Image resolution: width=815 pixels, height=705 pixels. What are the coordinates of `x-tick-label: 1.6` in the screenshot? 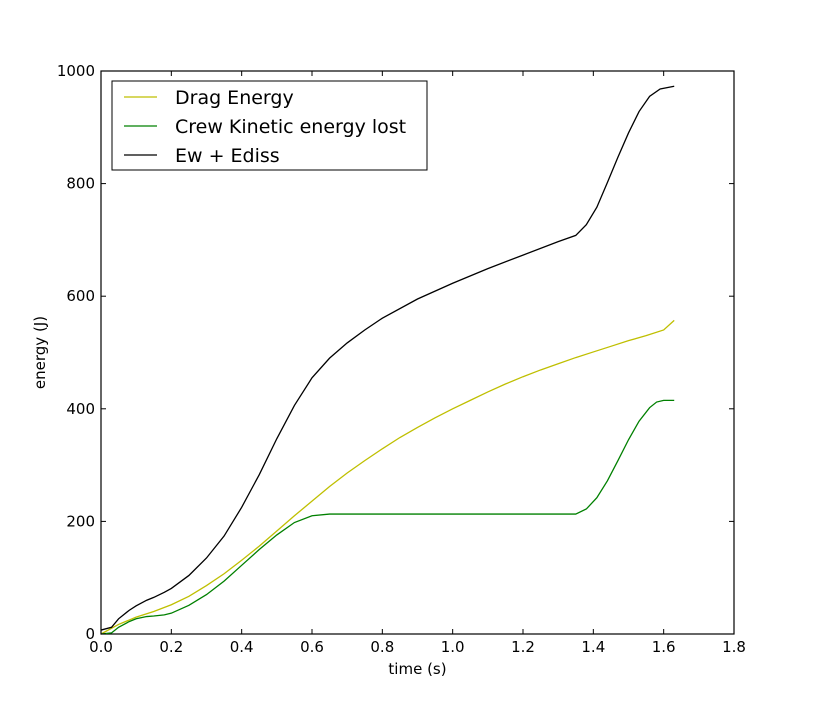 It's located at (664, 647).